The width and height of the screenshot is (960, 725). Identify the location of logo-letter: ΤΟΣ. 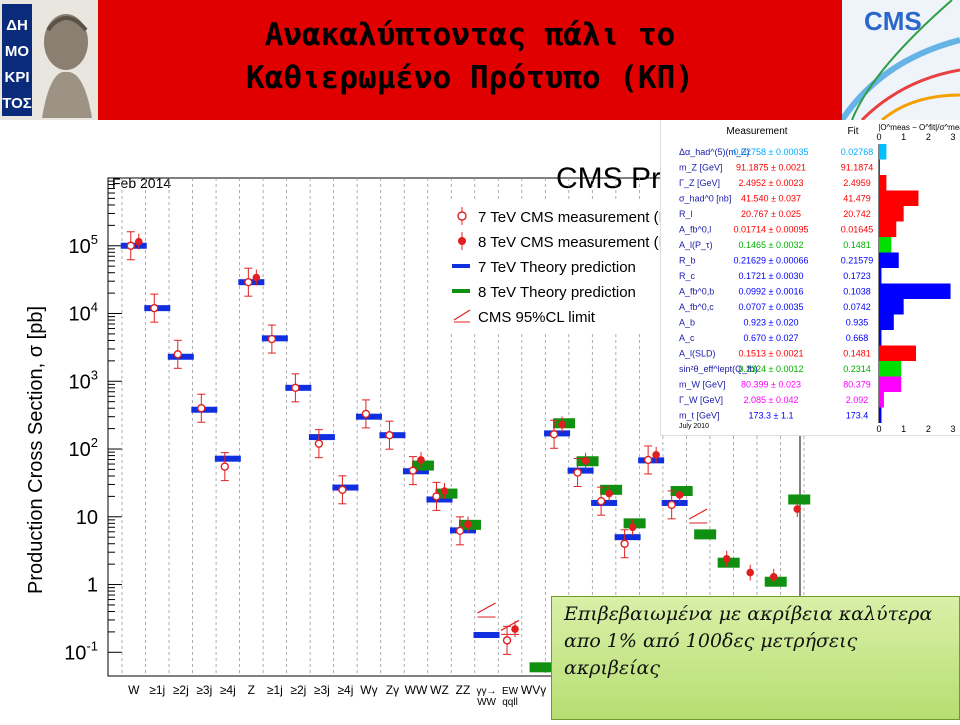
(17, 103).